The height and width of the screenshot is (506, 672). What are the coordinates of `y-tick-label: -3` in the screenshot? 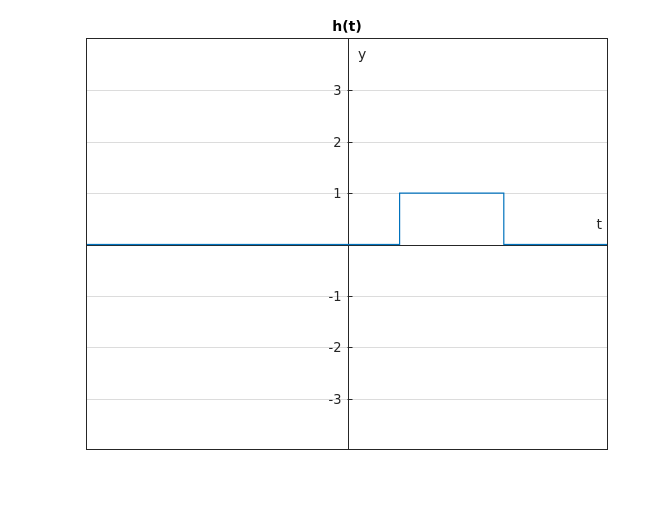 It's located at (335, 400).